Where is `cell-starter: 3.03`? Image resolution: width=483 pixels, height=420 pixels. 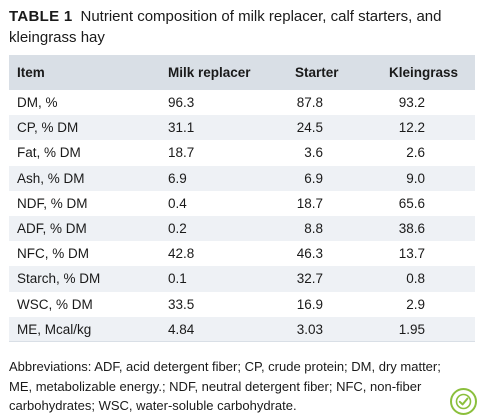 cell-starter: 3.03 is located at coordinates (319, 329).